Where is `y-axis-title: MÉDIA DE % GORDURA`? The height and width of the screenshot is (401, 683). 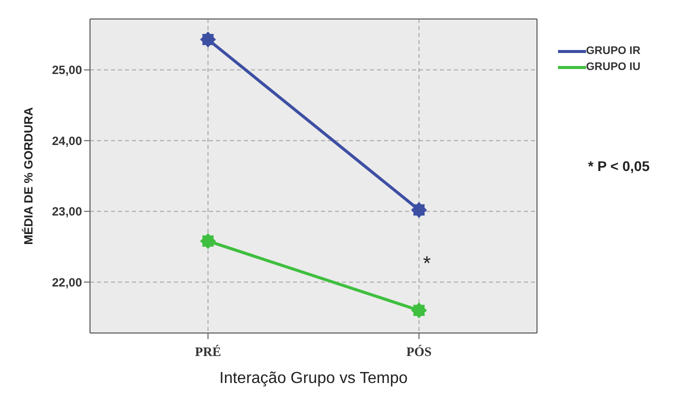 y-axis-title: MÉDIA DE % GORDURA is located at coordinates (28, 175).